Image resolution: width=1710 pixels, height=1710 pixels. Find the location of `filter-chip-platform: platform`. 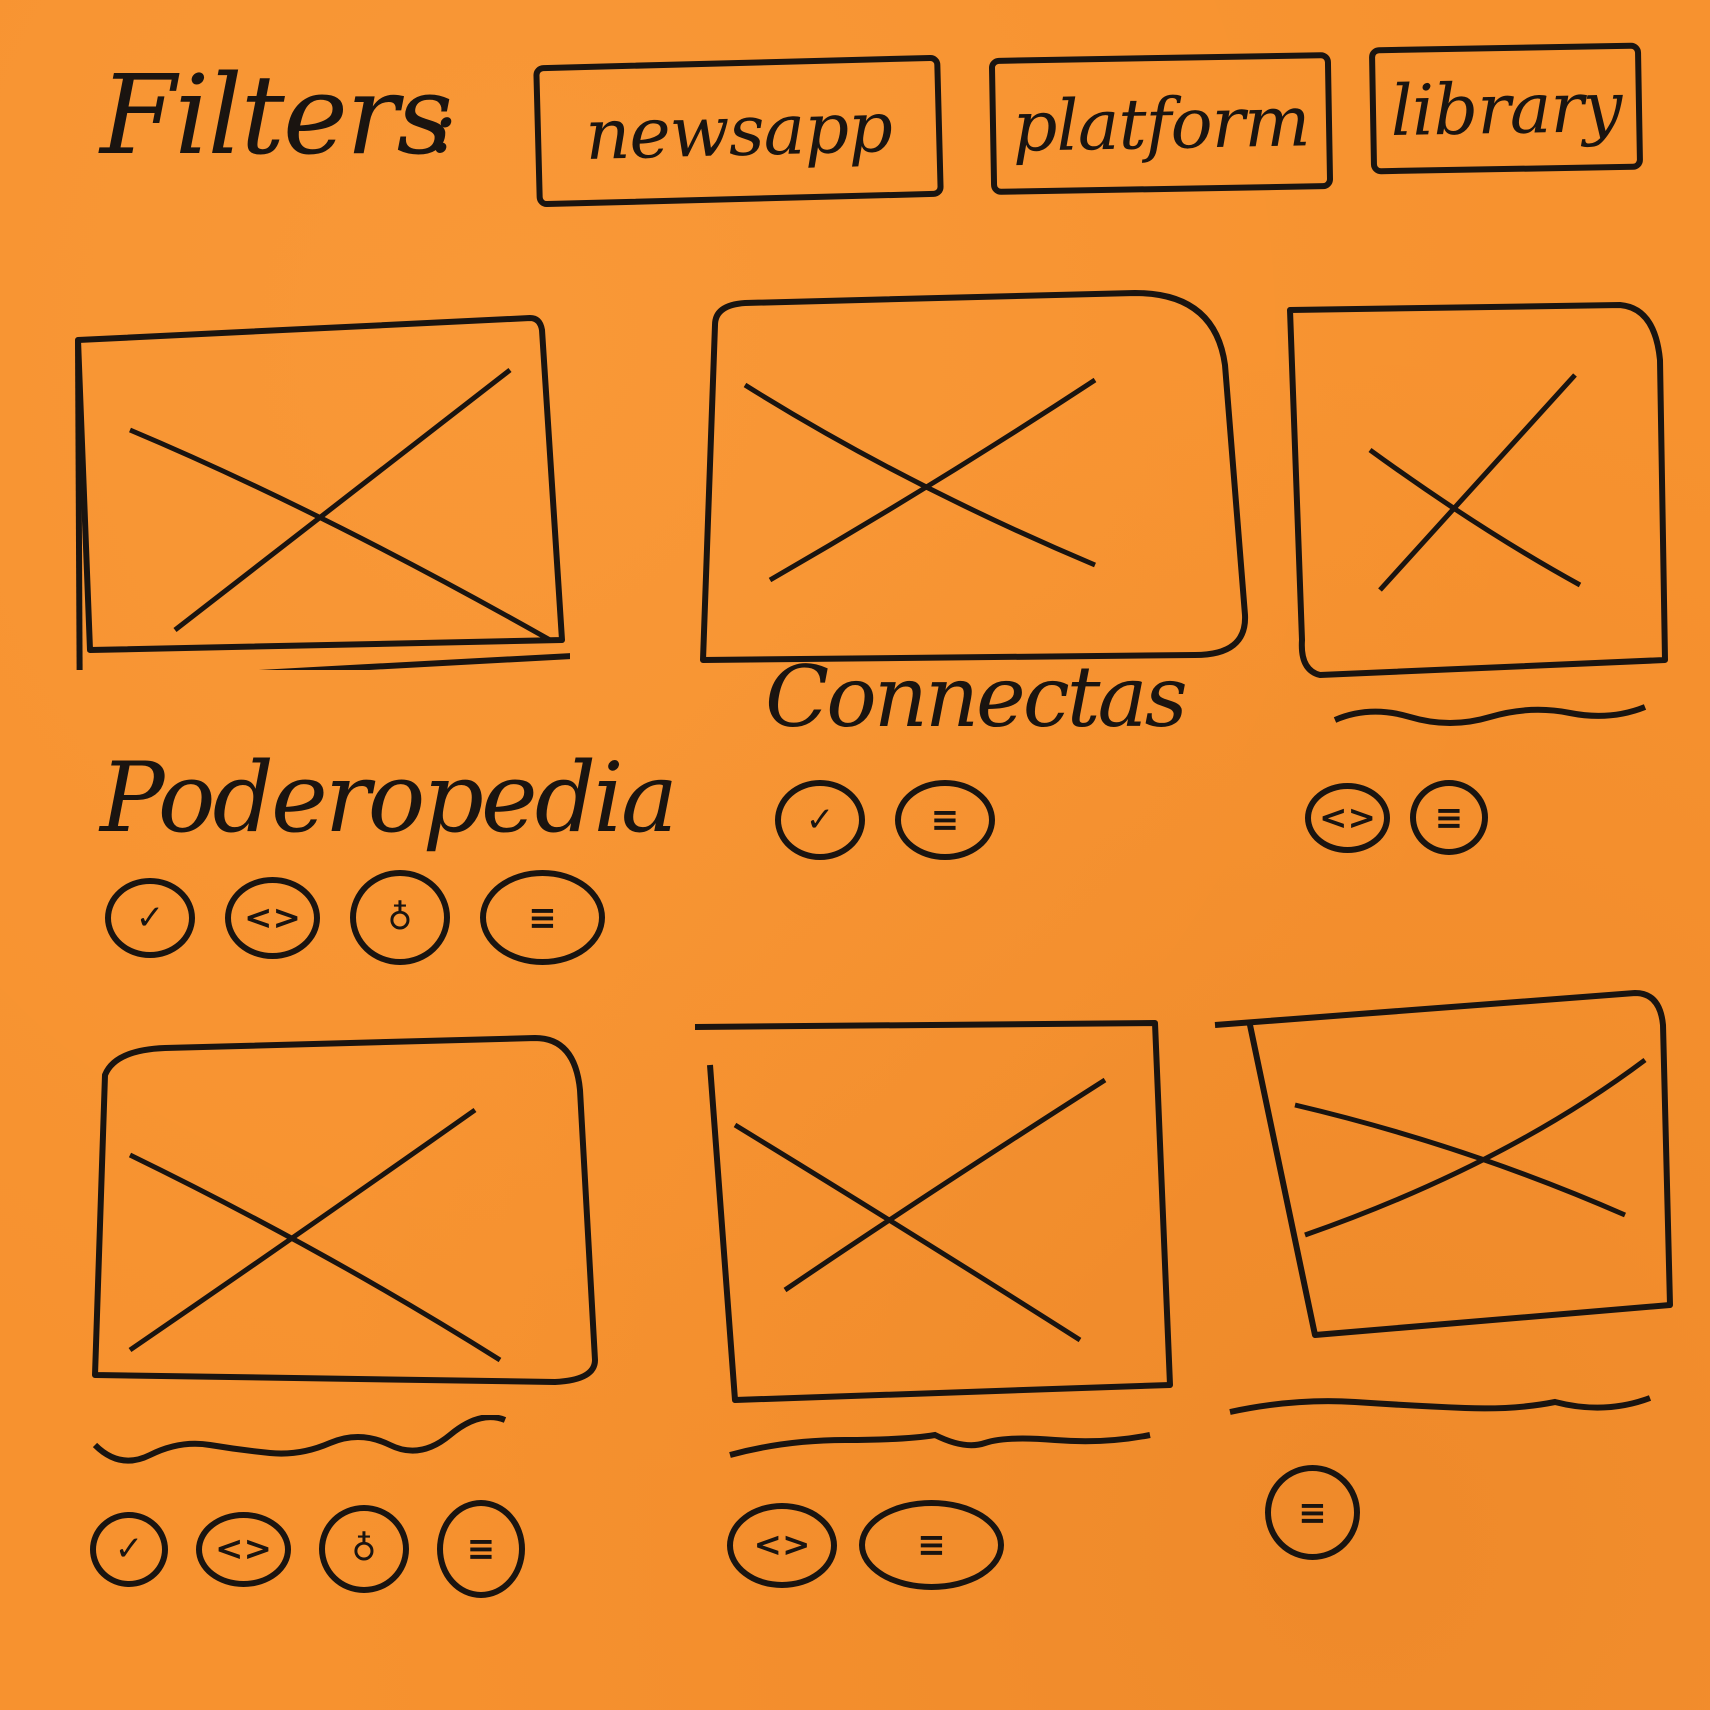

filter-chip-platform: platform is located at coordinates (1161, 123).